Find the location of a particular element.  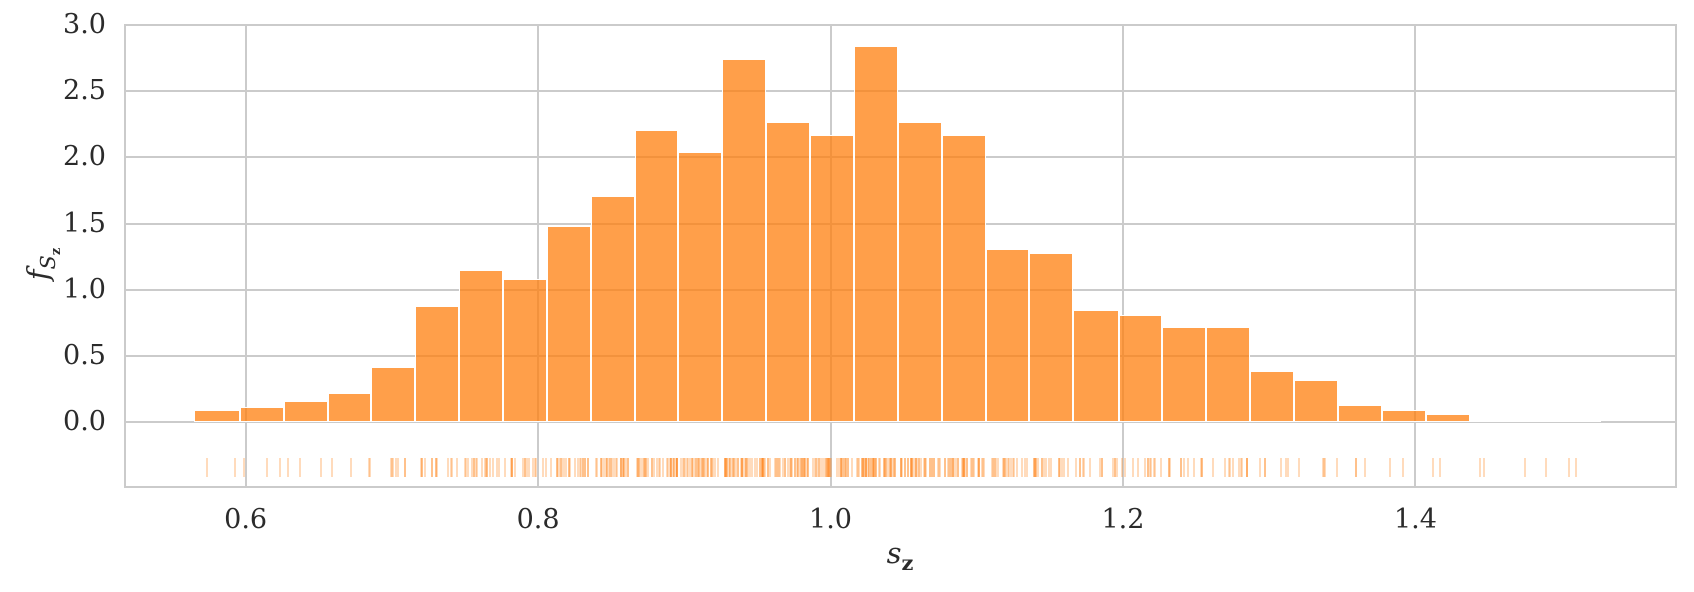

y-tick-label: 0.5 is located at coordinates (84, 356).